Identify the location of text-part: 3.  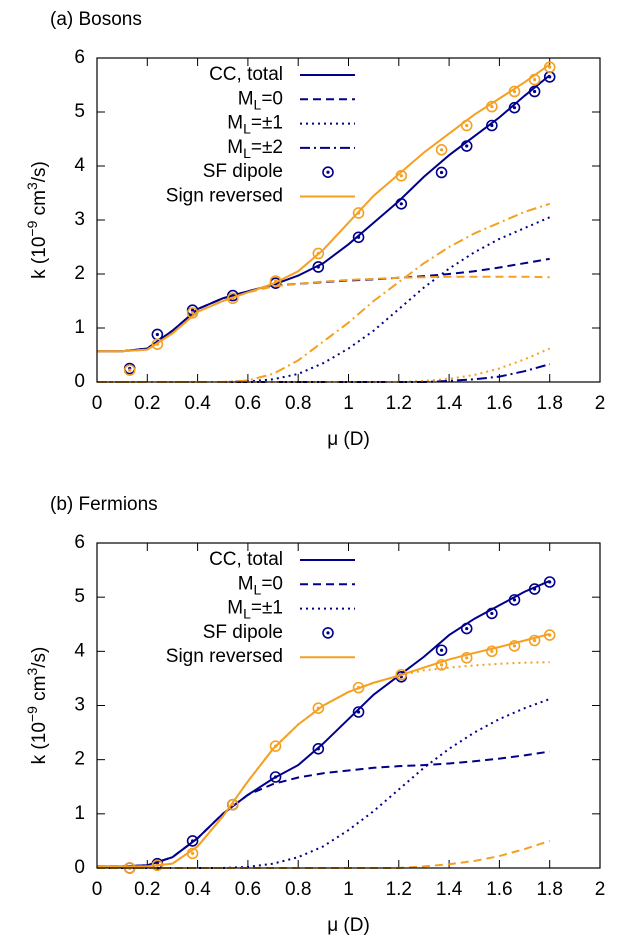
(32, 186).